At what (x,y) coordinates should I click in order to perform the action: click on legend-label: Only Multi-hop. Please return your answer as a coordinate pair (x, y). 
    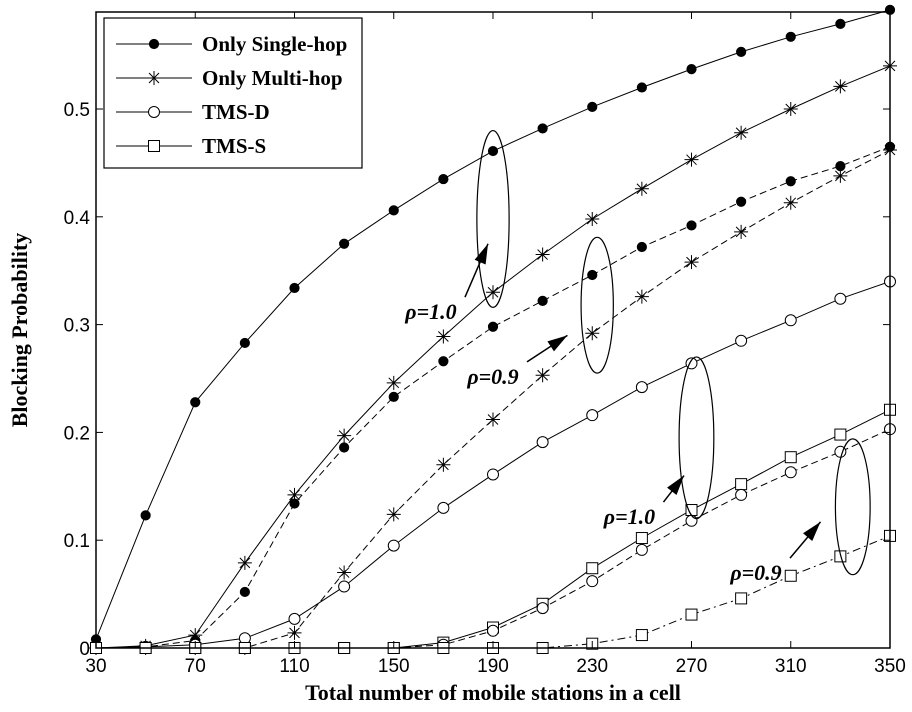
    Looking at the image, I should click on (272, 78).